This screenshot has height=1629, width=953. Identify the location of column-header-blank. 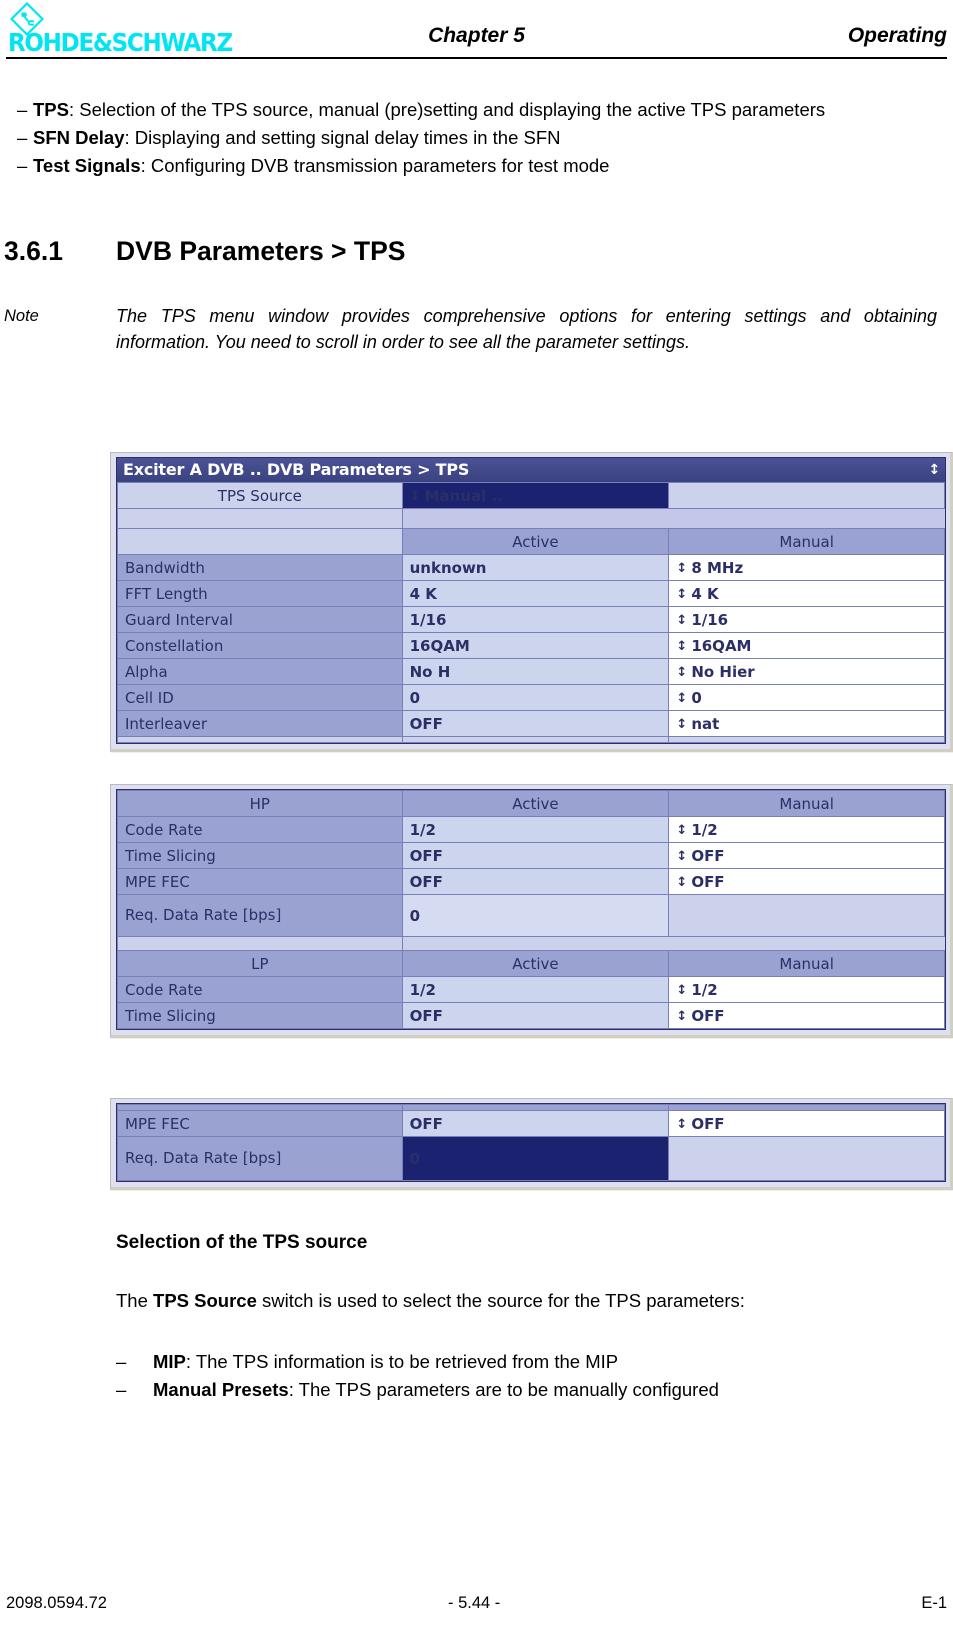
(260, 541).